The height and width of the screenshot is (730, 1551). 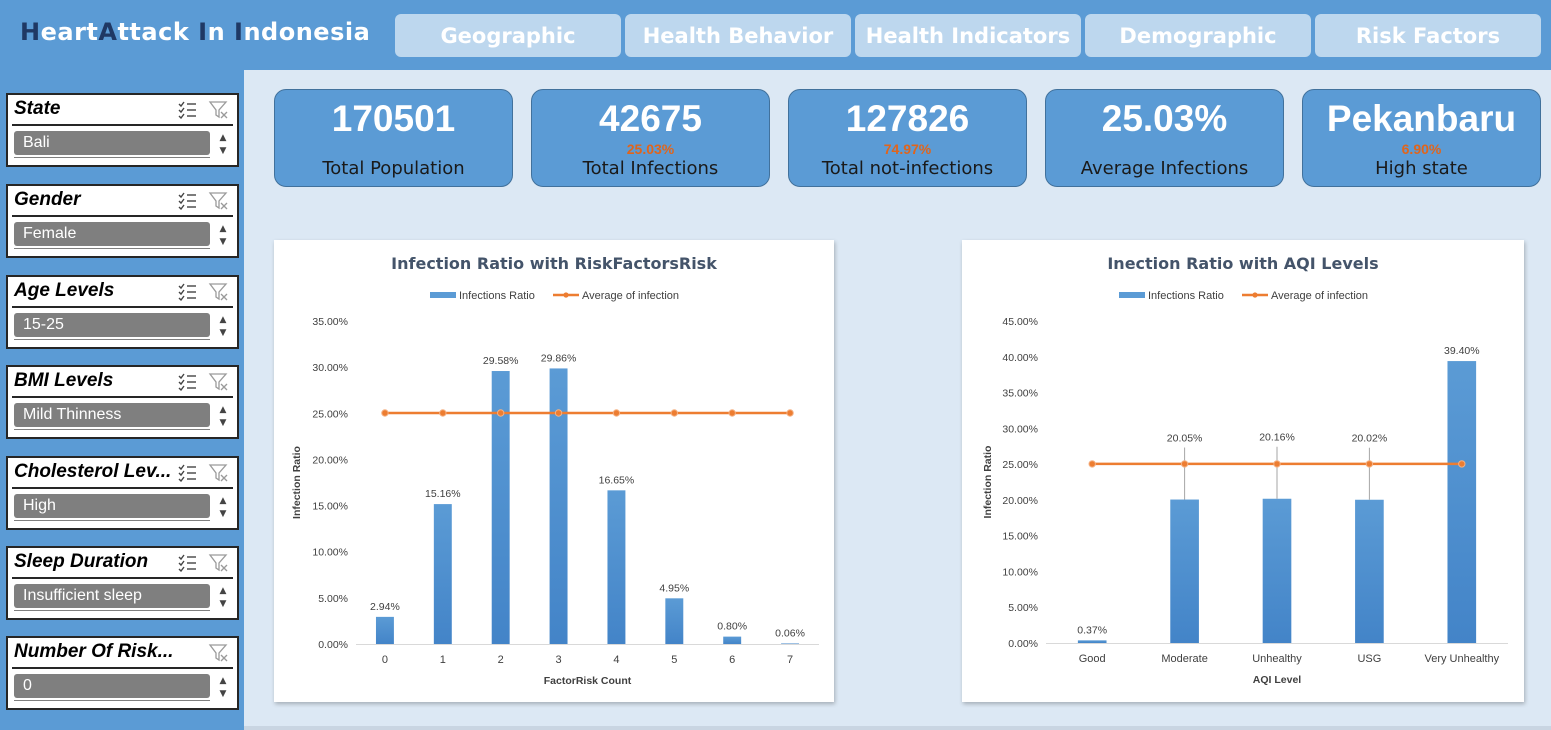 What do you see at coordinates (988, 482) in the screenshot?
I see `y-axis-title: Infection Ratio` at bounding box center [988, 482].